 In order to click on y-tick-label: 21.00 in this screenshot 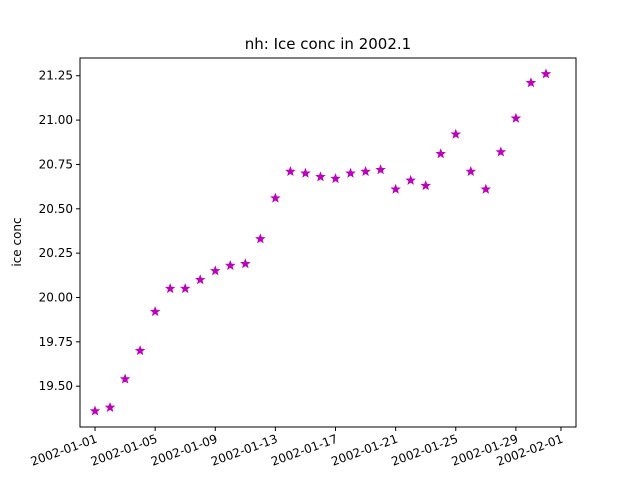, I will do `click(56, 120)`.